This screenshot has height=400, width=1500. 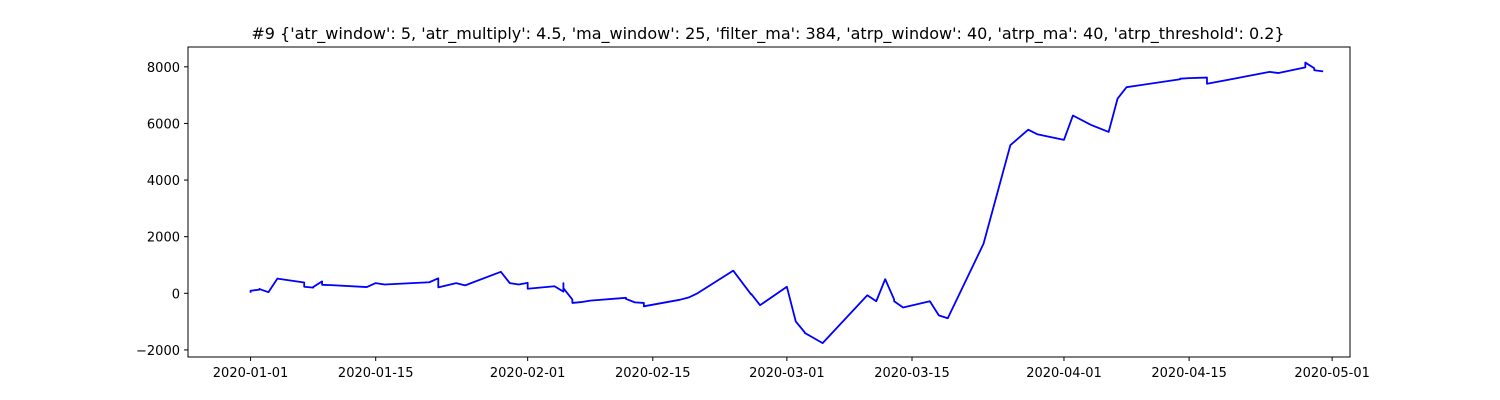 What do you see at coordinates (158, 351) in the screenshot?
I see `y-tick-label: −2000` at bounding box center [158, 351].